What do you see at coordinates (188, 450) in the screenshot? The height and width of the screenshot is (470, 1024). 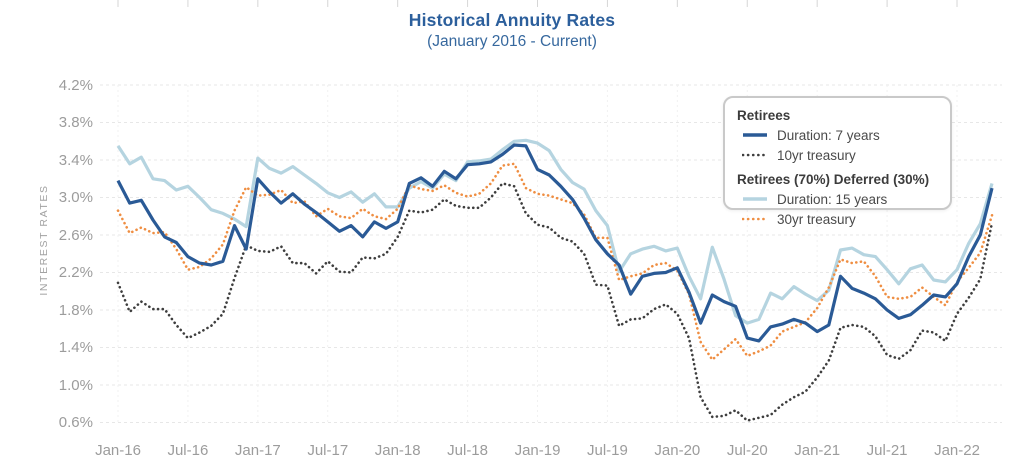 I see `x-tick-label: Jul-16` at bounding box center [188, 450].